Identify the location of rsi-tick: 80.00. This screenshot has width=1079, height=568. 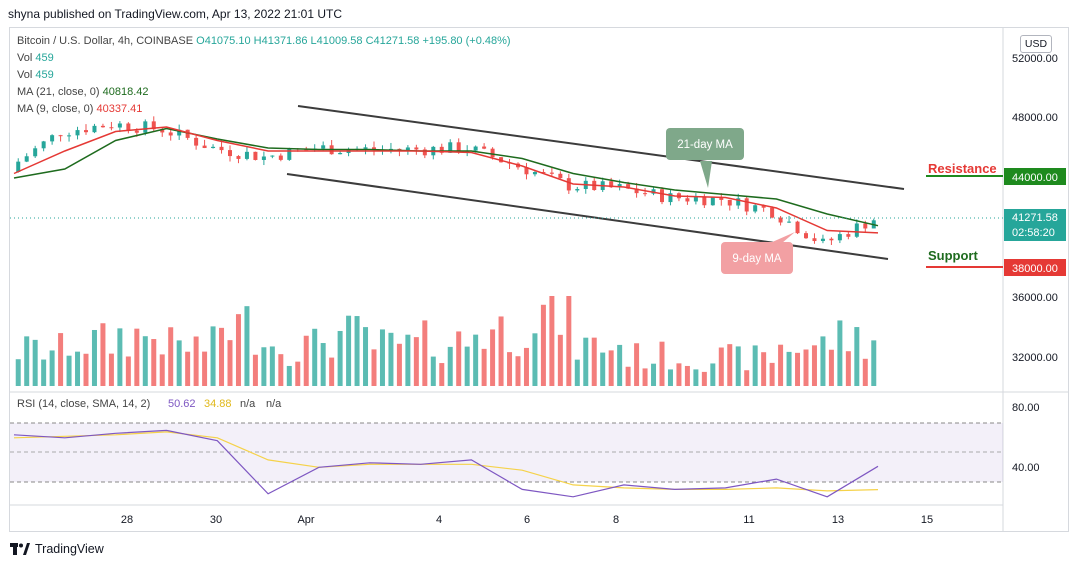
(1026, 408).